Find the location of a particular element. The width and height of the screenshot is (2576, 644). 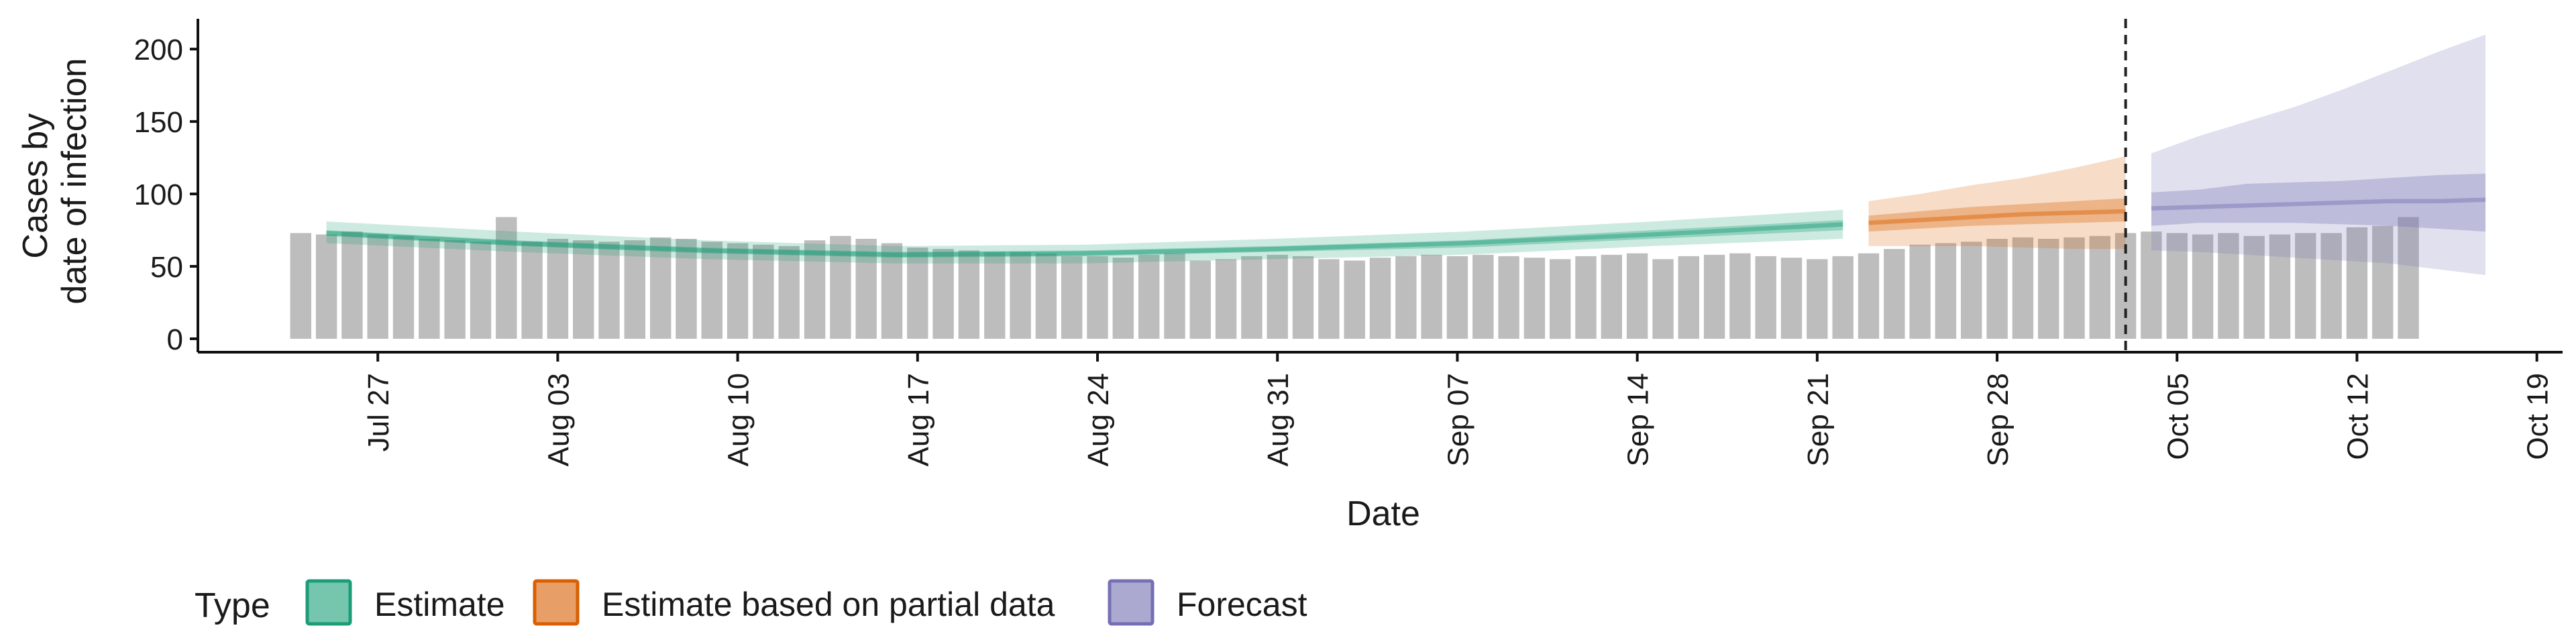

forecast-outer-band is located at coordinates (2318, 154).